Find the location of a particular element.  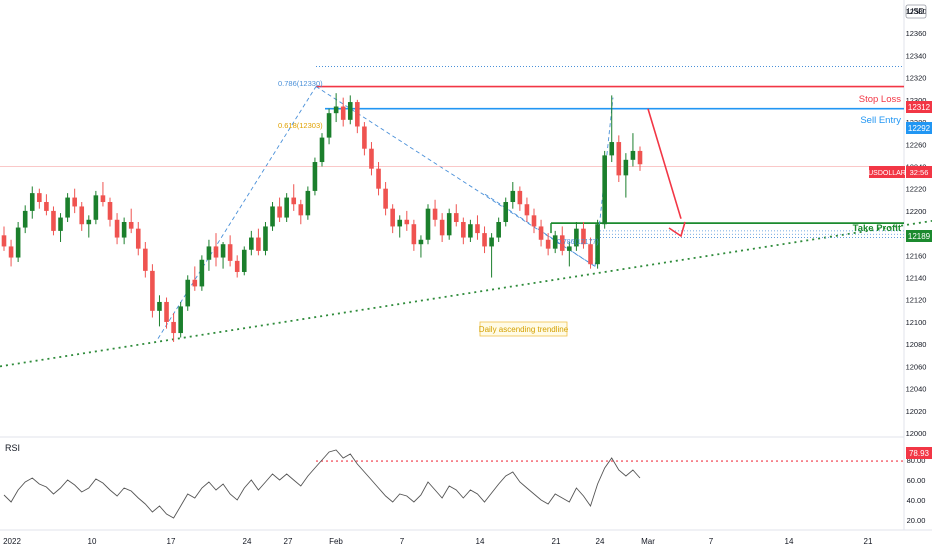

rsi-axis: 80.00 60.00 40.00 20.00 is located at coordinates (916, 490).